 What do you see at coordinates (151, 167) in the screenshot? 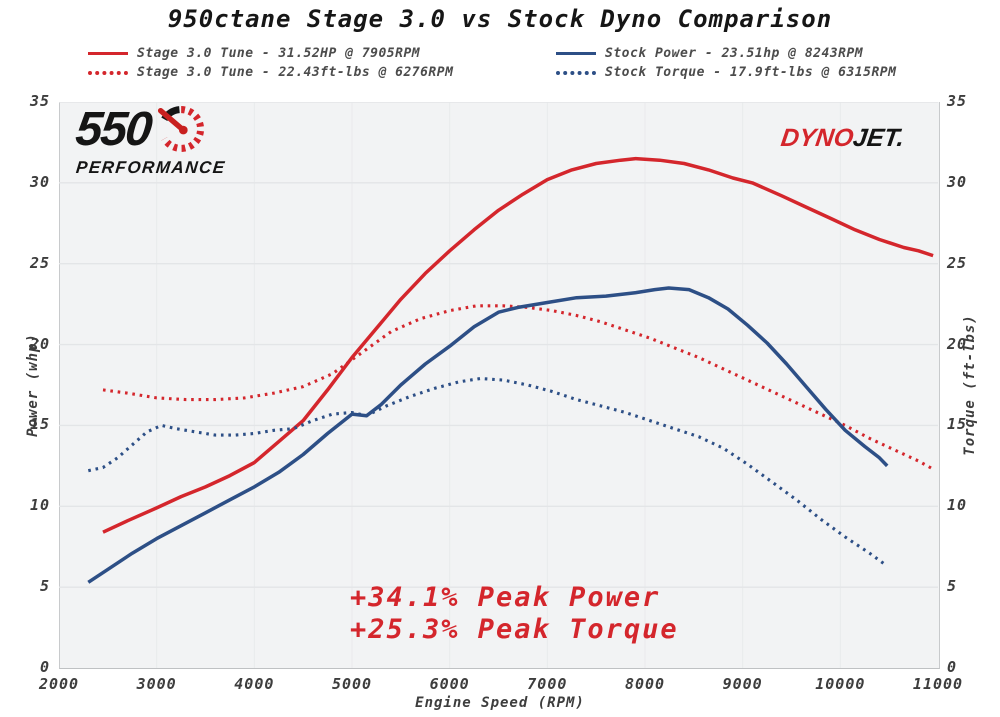
I see `550-logo-word: PERFORMANCE` at bounding box center [151, 167].